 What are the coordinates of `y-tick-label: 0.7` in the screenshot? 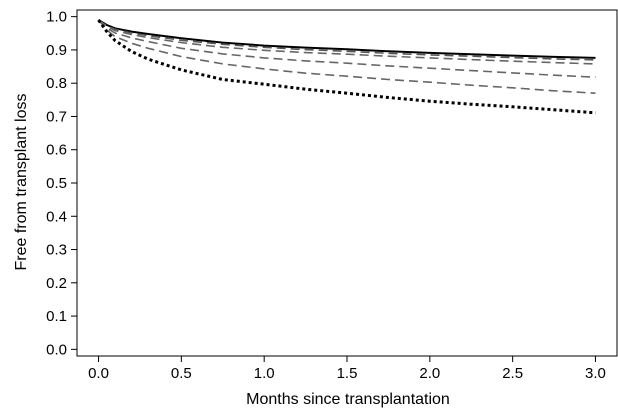 It's located at (56, 116).